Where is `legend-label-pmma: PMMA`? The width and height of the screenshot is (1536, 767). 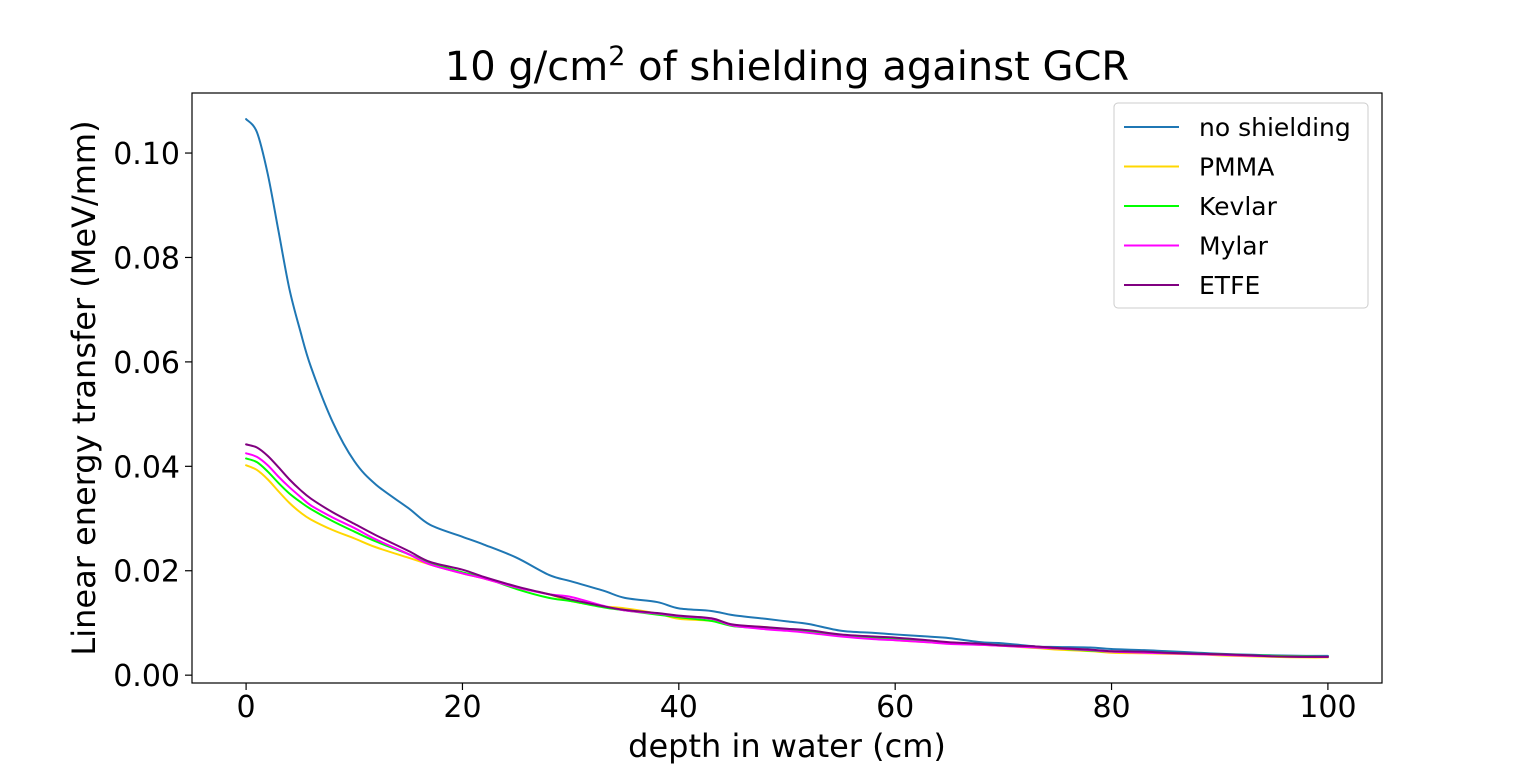 legend-label-pmma: PMMA is located at coordinates (1236, 167).